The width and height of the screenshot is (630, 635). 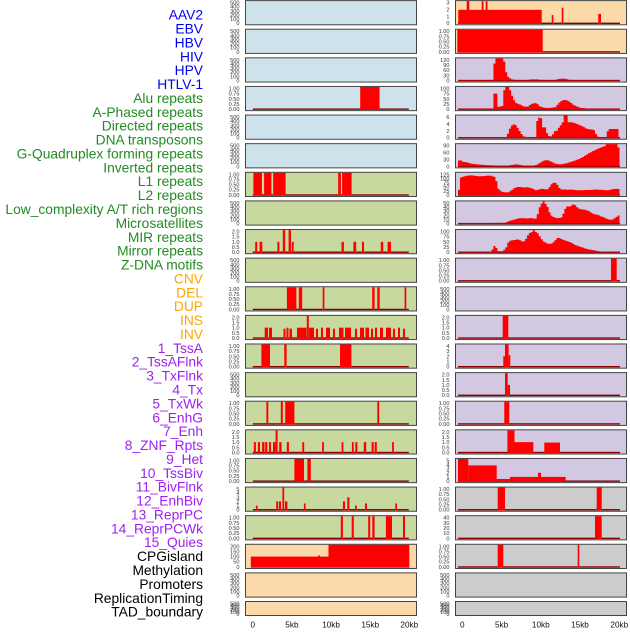 What do you see at coordinates (167, 362) in the screenshot?
I see `svg-text: 2_TssAFlnk` at bounding box center [167, 362].